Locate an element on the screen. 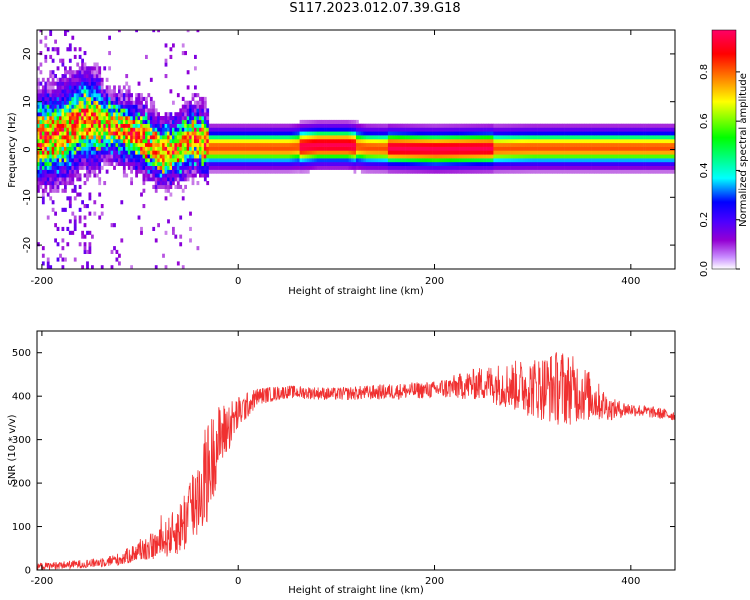 This screenshot has width=750, height=600. spectrogram-y-tick-label: 20 is located at coordinates (27, 54).